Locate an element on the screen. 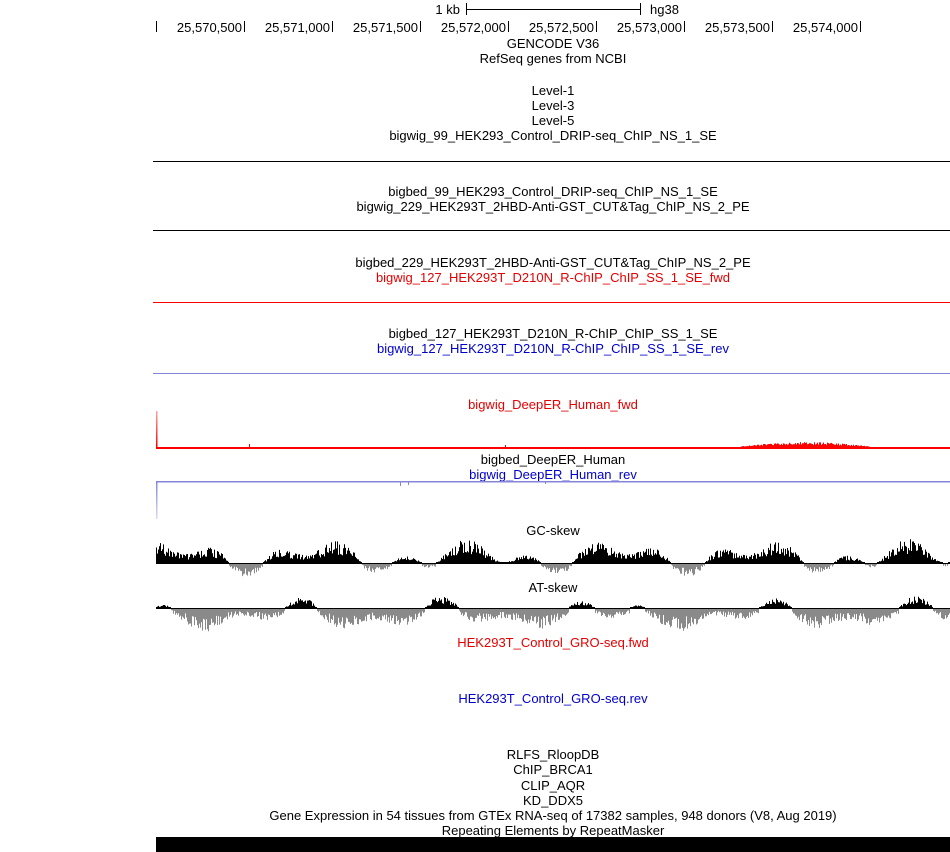  ruler-tick-label: 25,570,500 is located at coordinates (209, 27).